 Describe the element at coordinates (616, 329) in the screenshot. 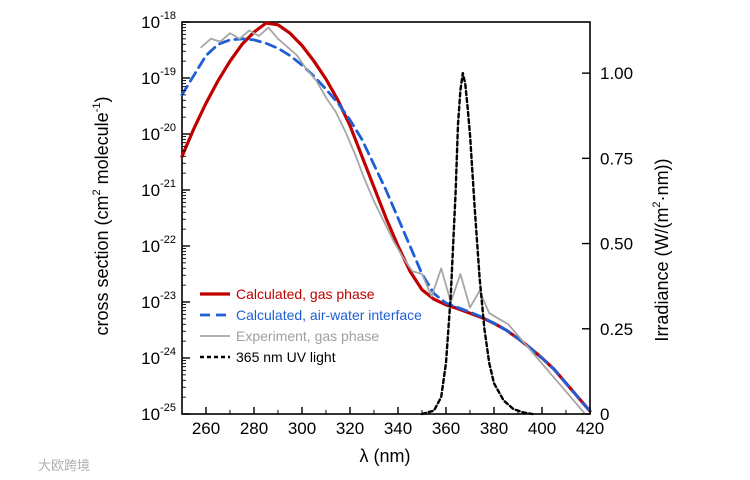

I see `right-tick-label: 0.25` at that location.